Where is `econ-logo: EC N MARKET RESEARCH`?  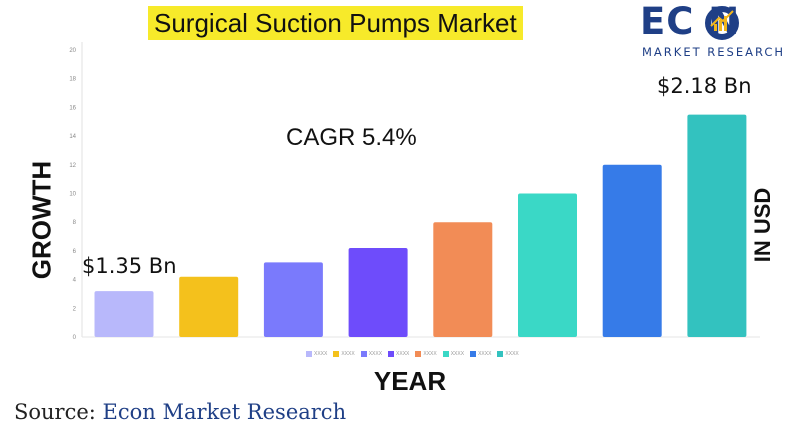 econ-logo: EC N MARKET RESEARCH is located at coordinates (718, 33).